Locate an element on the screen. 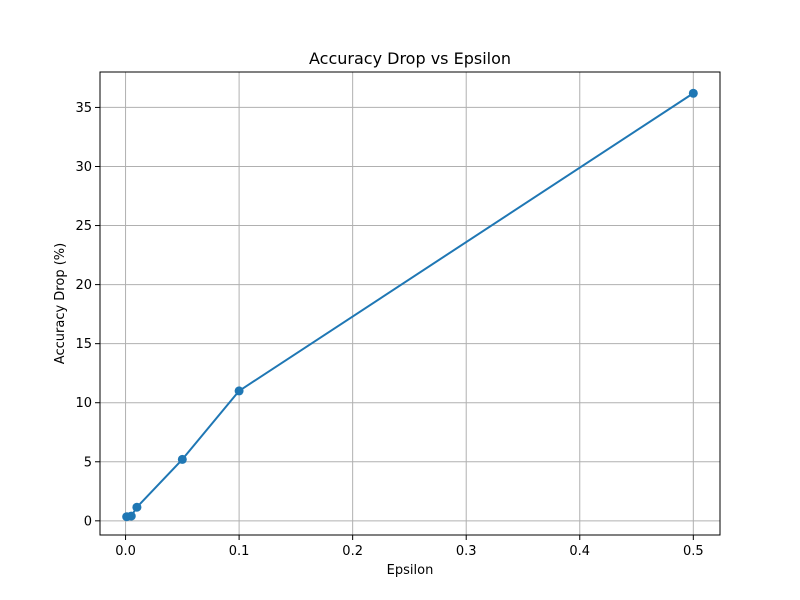 The height and width of the screenshot is (600, 800). x-tick-label: 0.1 is located at coordinates (239, 551).